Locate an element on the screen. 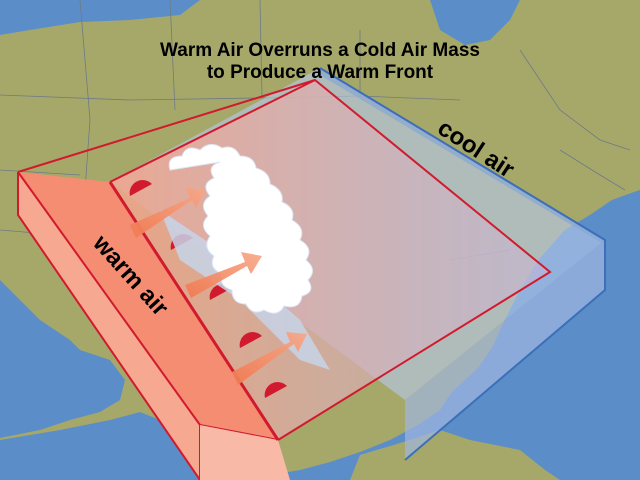  gulf-coast-water is located at coordinates (45, 352).